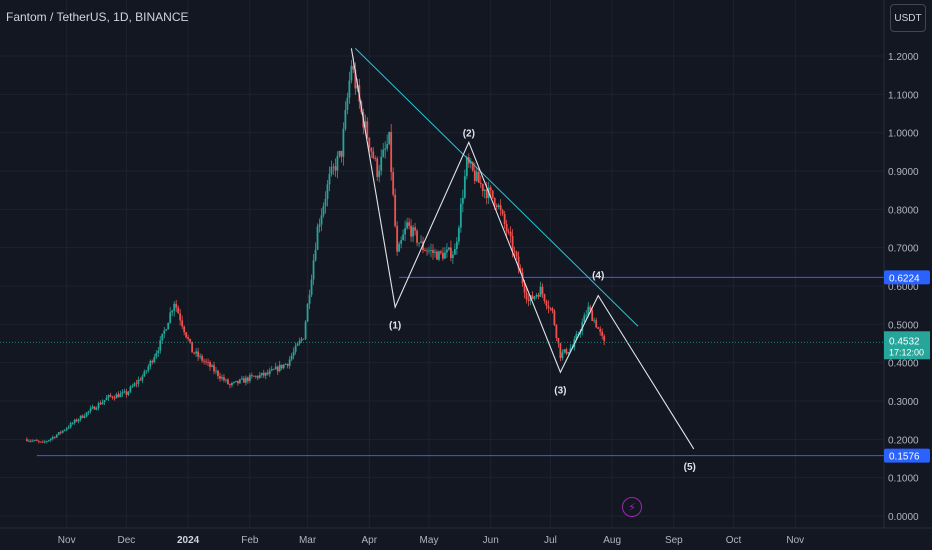 Image resolution: width=932 pixels, height=550 pixels. Describe the element at coordinates (906, 352) in the screenshot. I see `candle-countdown: 17:12:00` at that location.